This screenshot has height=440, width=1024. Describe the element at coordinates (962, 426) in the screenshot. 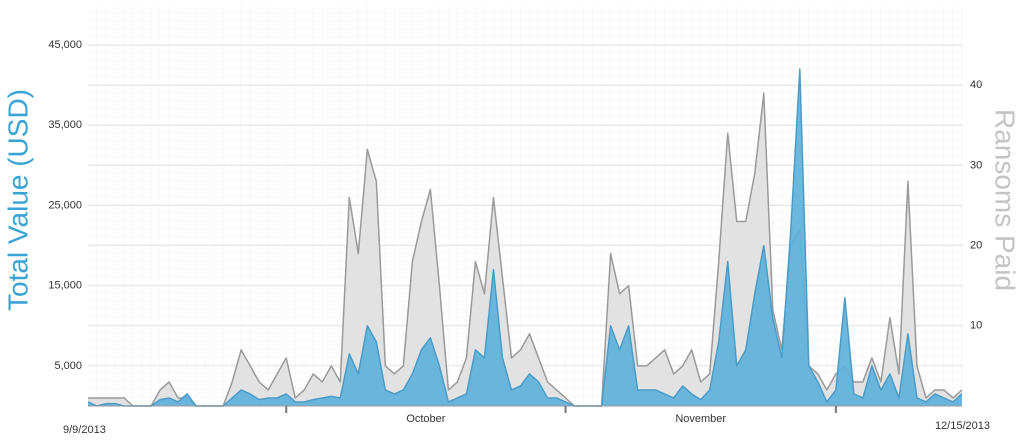

I see `x-end-label: 12/15/2013` at that location.